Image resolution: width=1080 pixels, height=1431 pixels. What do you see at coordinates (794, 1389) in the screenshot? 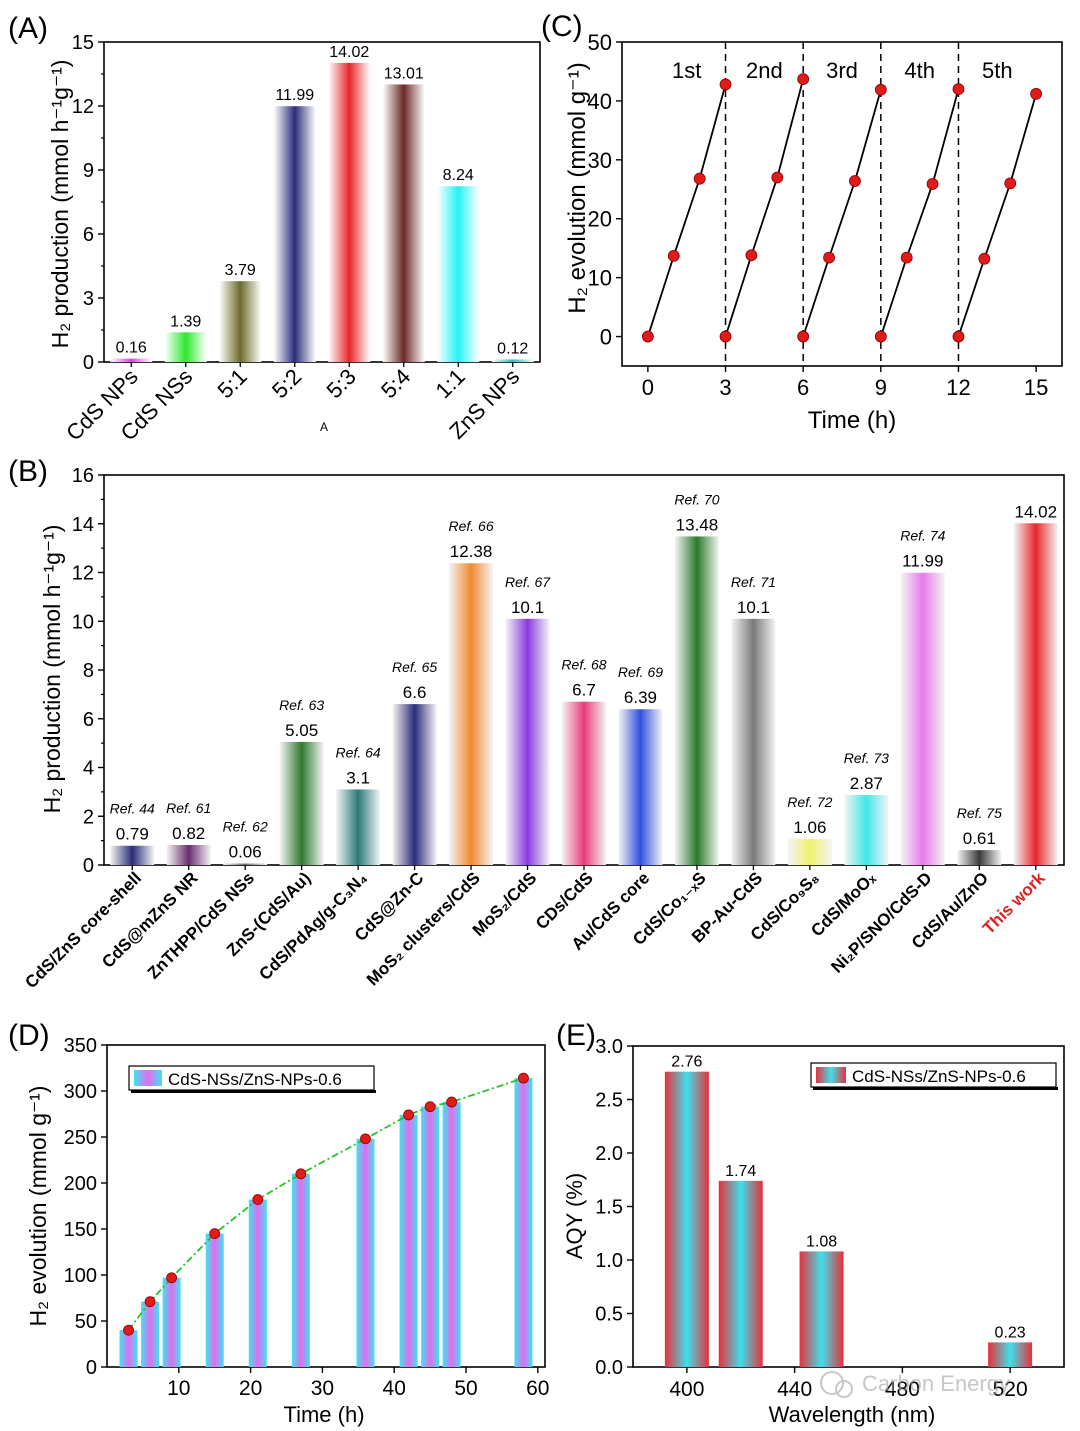
I see `panel-e-xtick-label: 440` at bounding box center [794, 1389].